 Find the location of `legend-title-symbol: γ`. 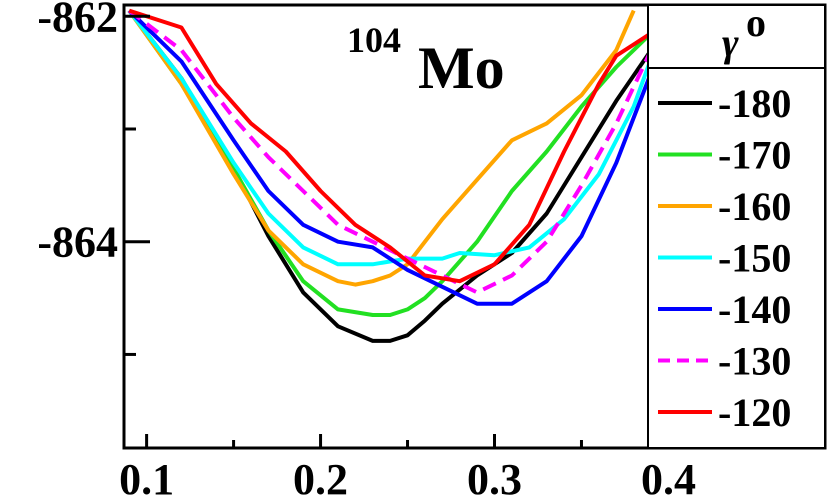

legend-title-symbol: γ is located at coordinates (730, 42).